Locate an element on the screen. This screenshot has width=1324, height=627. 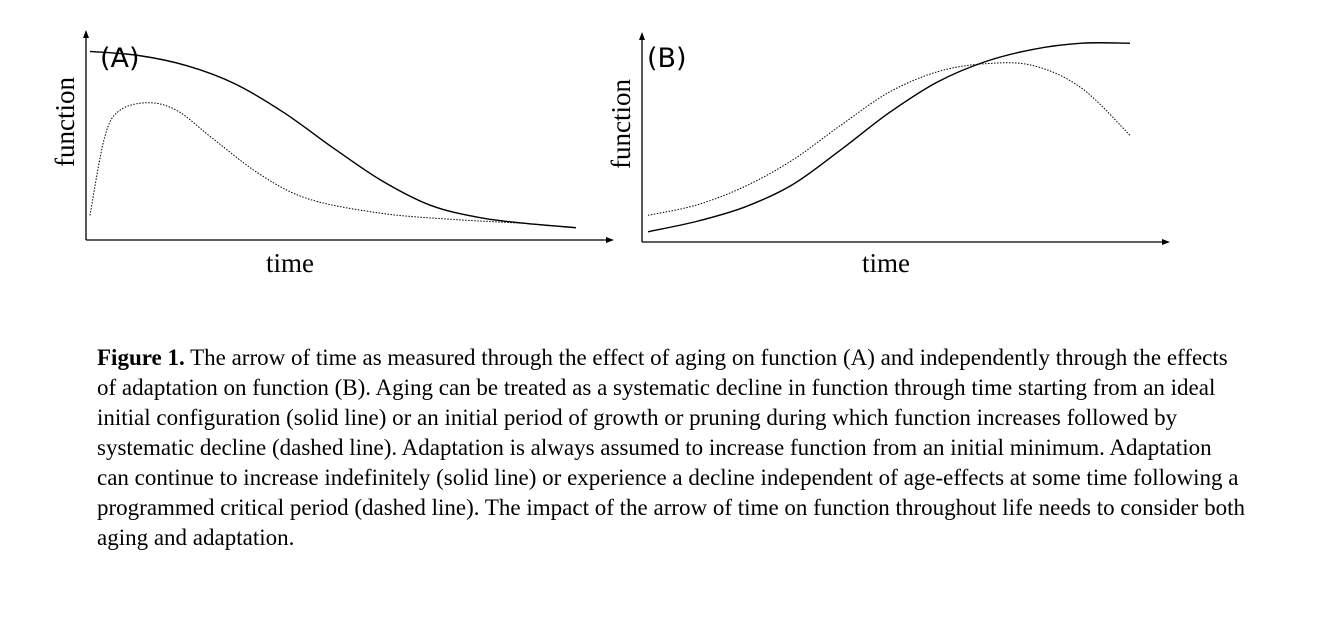
caption-label: Figure 1. is located at coordinates (141, 357).